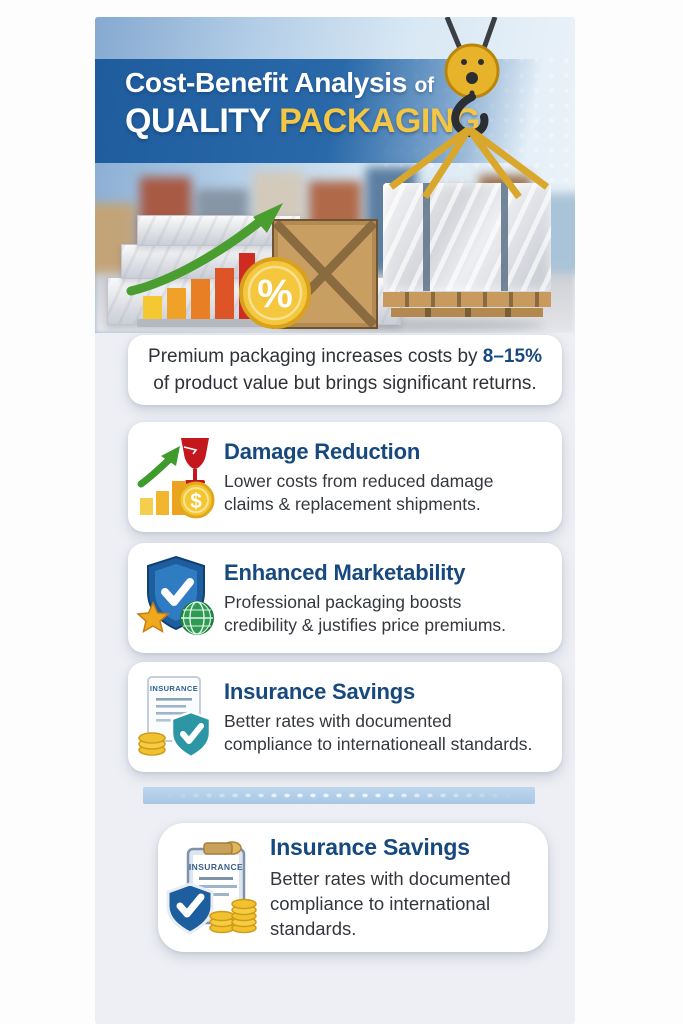 This screenshot has height=1024, width=683. What do you see at coordinates (275, 294) in the screenshot?
I see `percent-symbol: %` at bounding box center [275, 294].